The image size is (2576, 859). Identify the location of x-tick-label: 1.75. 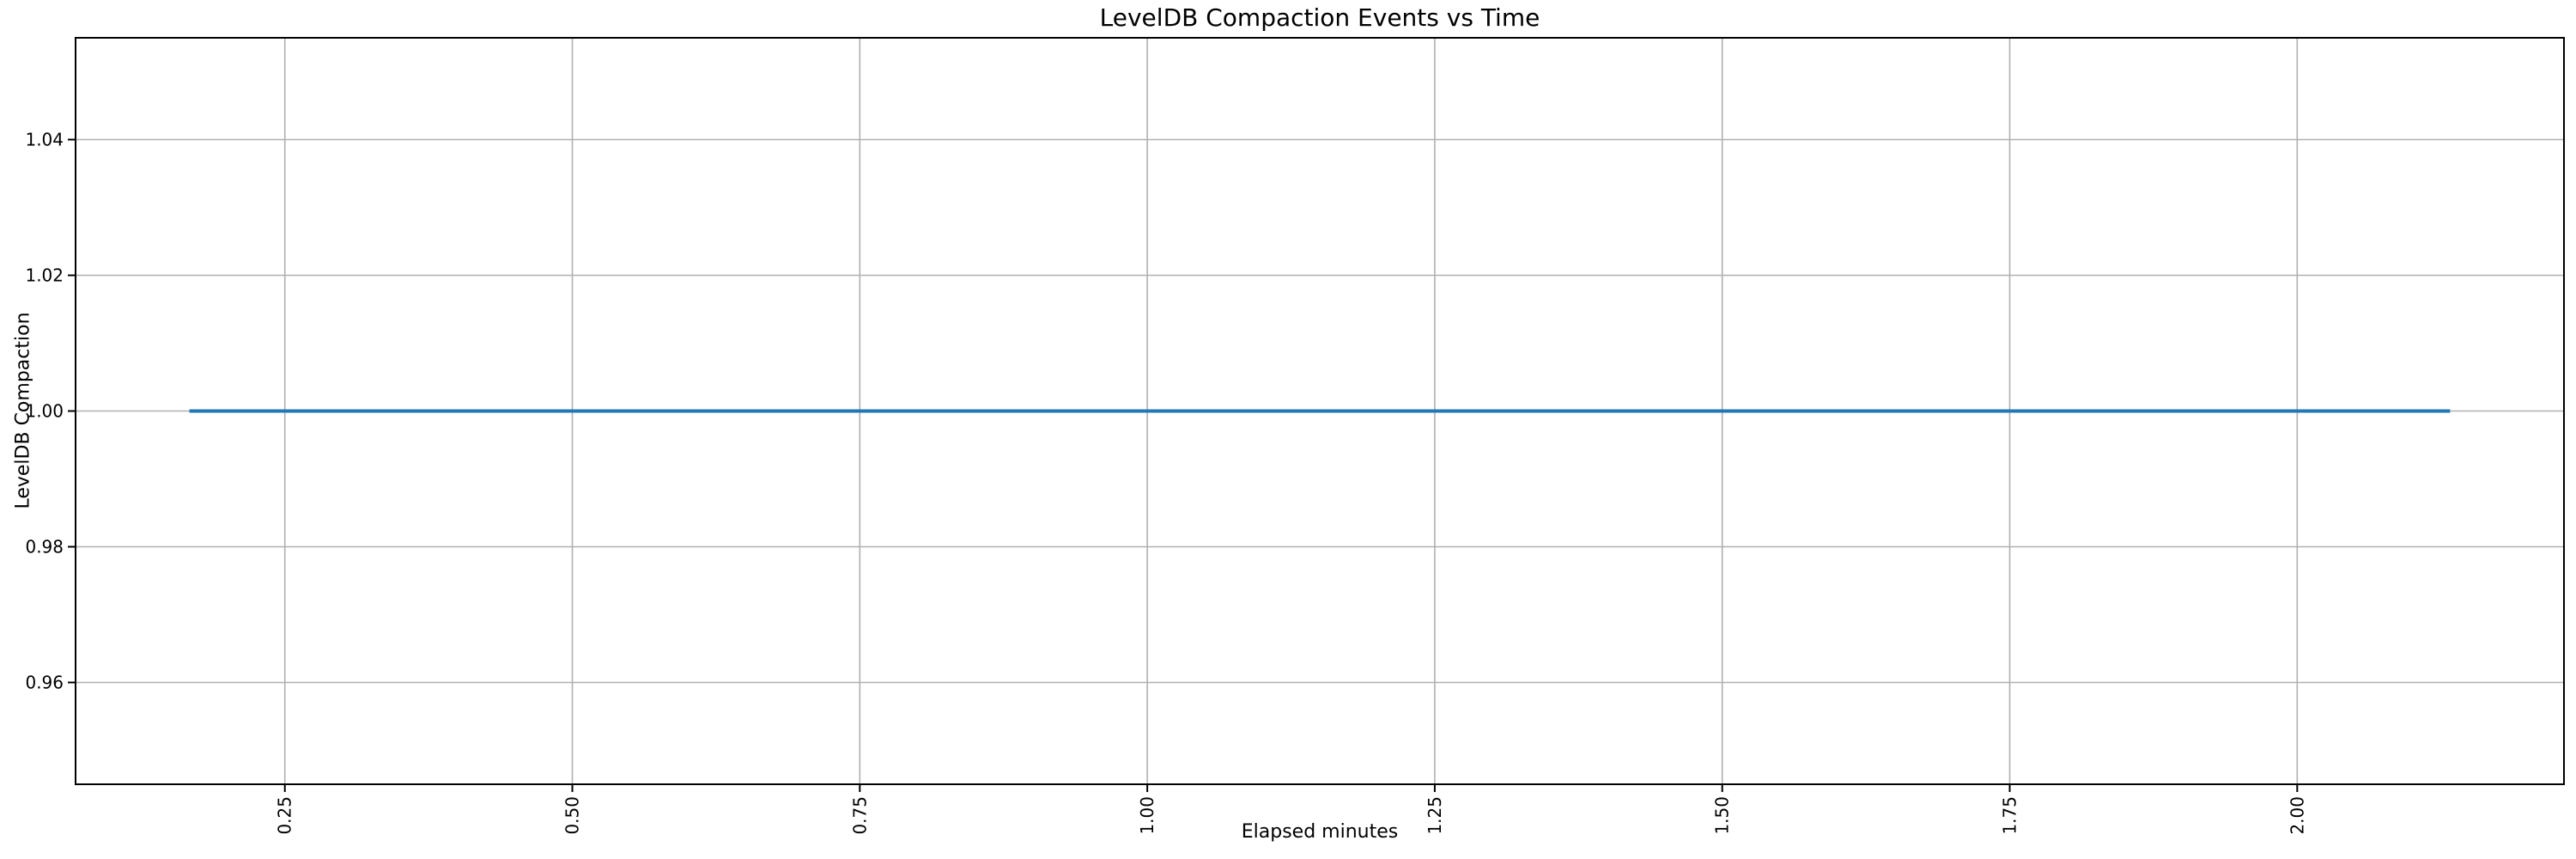
(2010, 816).